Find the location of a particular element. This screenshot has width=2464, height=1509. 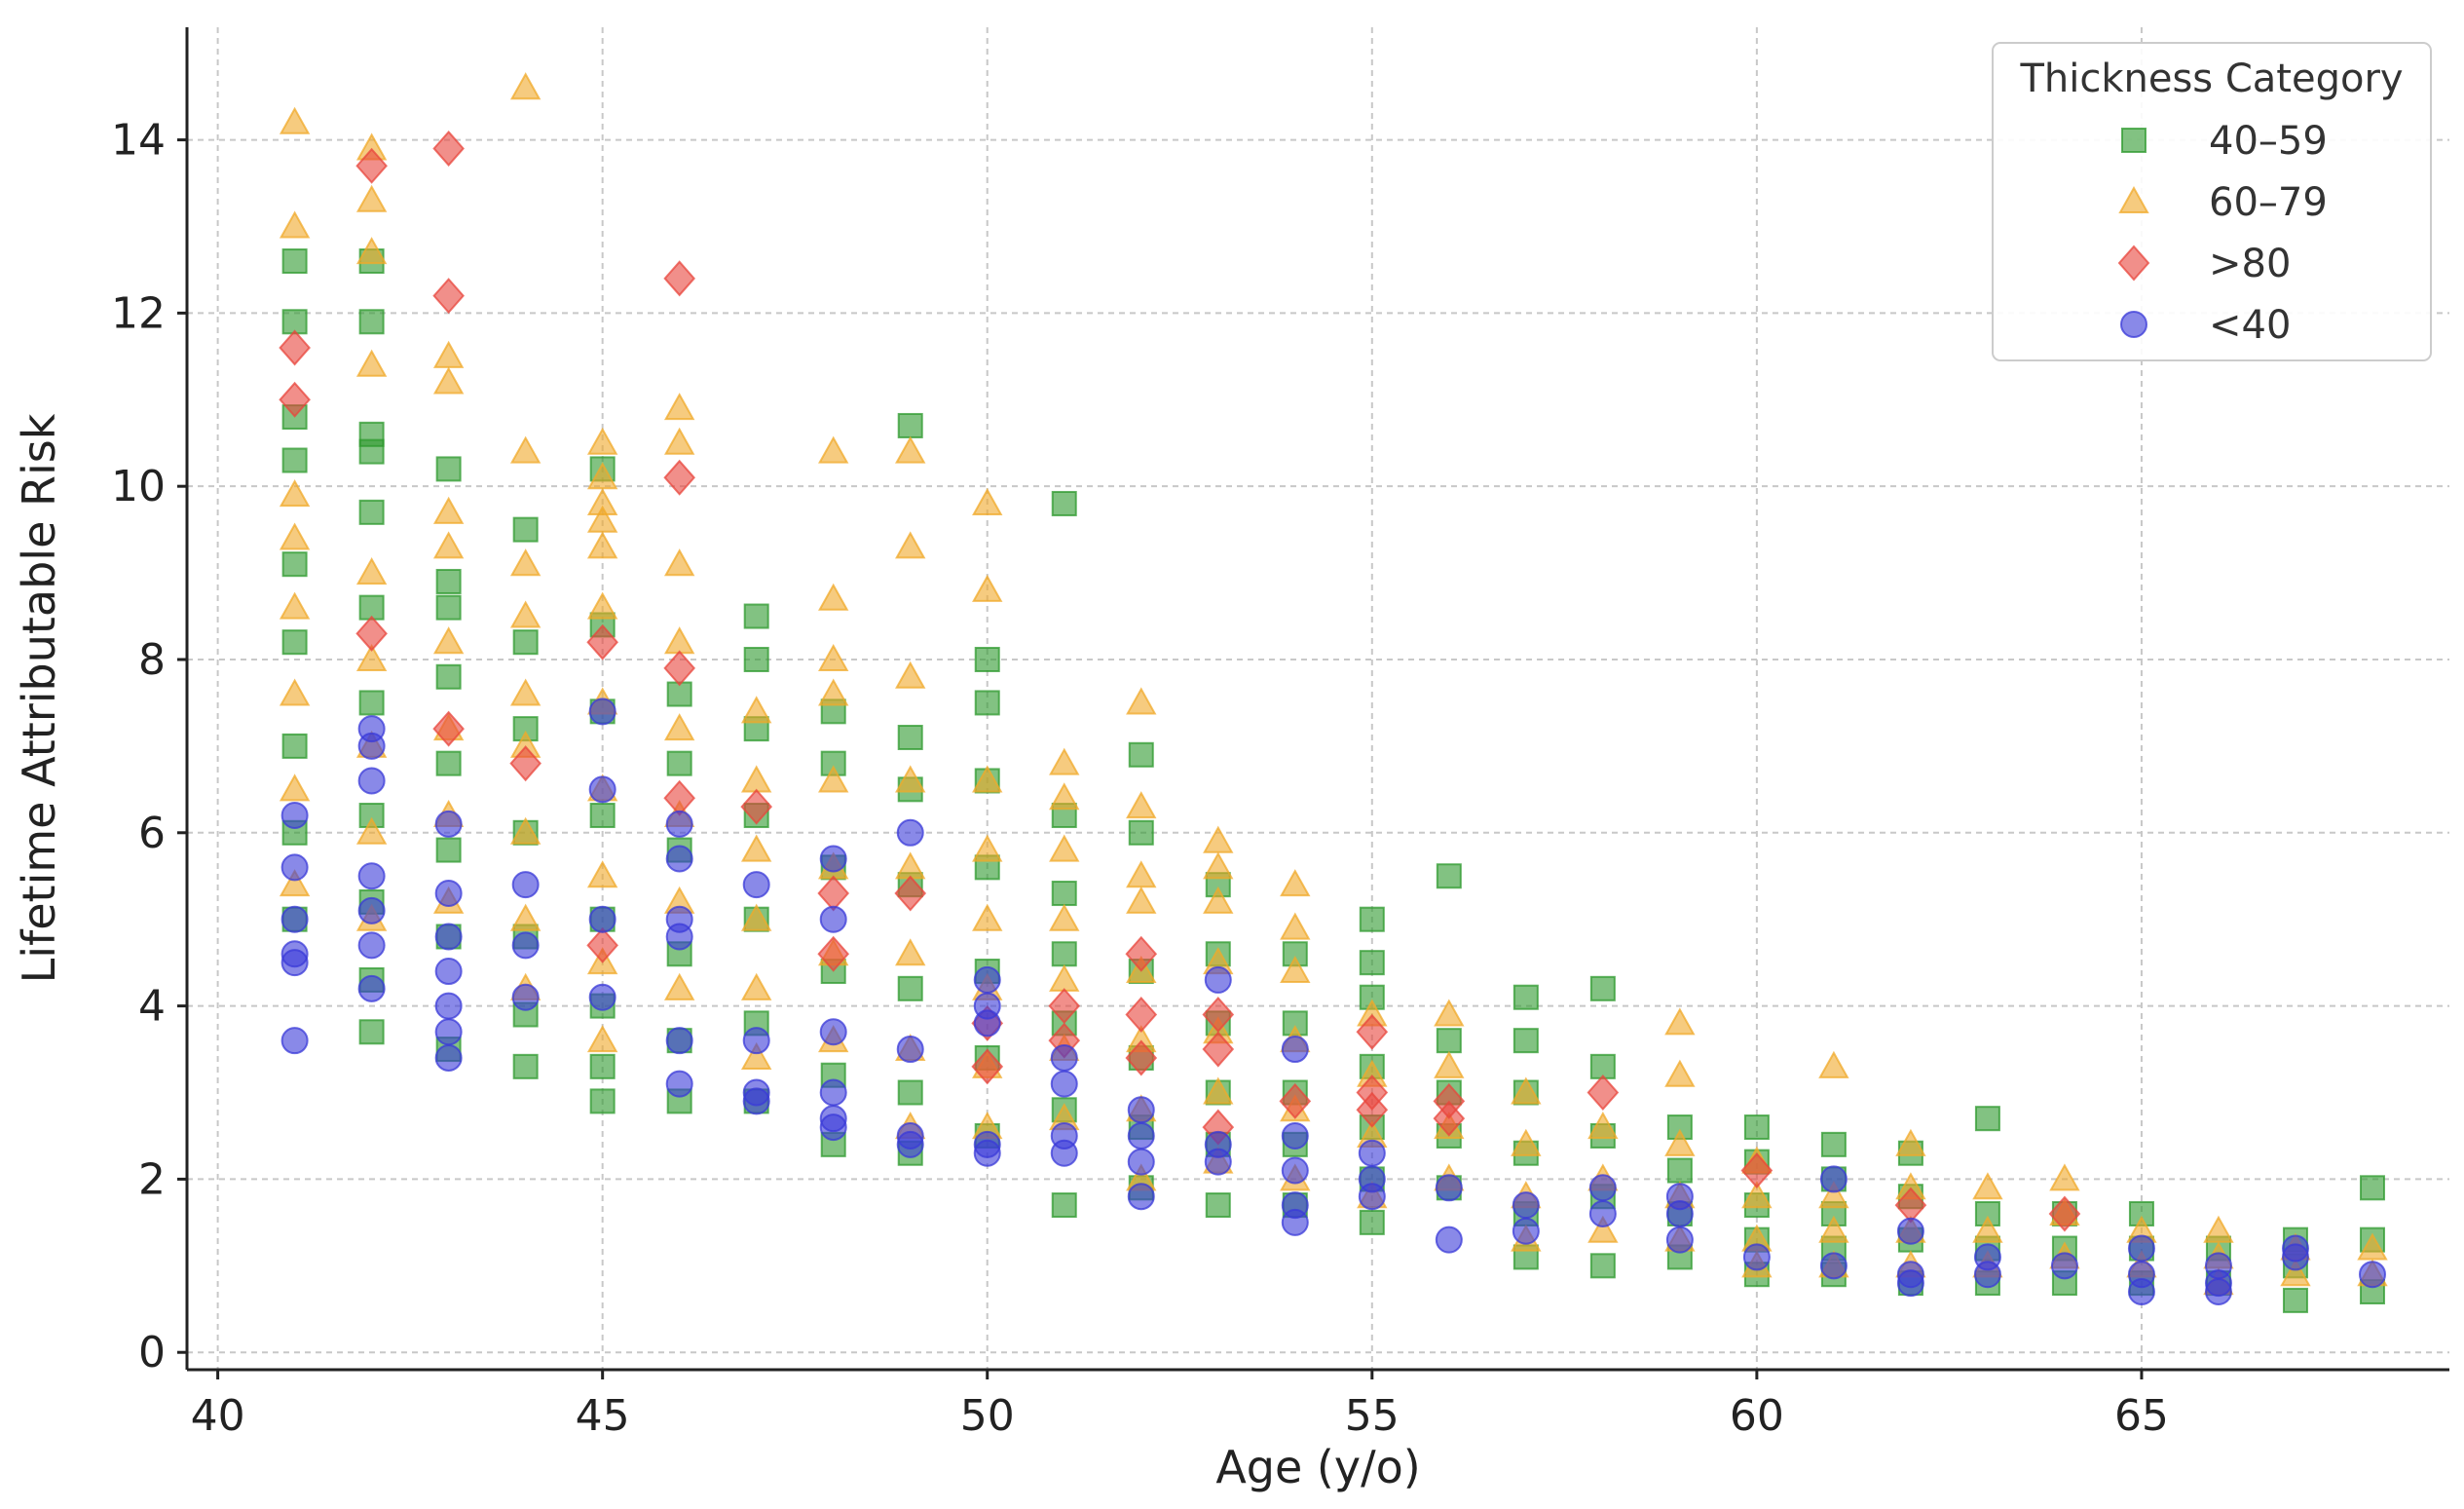

y-tick-label: 4 is located at coordinates (152, 1007).